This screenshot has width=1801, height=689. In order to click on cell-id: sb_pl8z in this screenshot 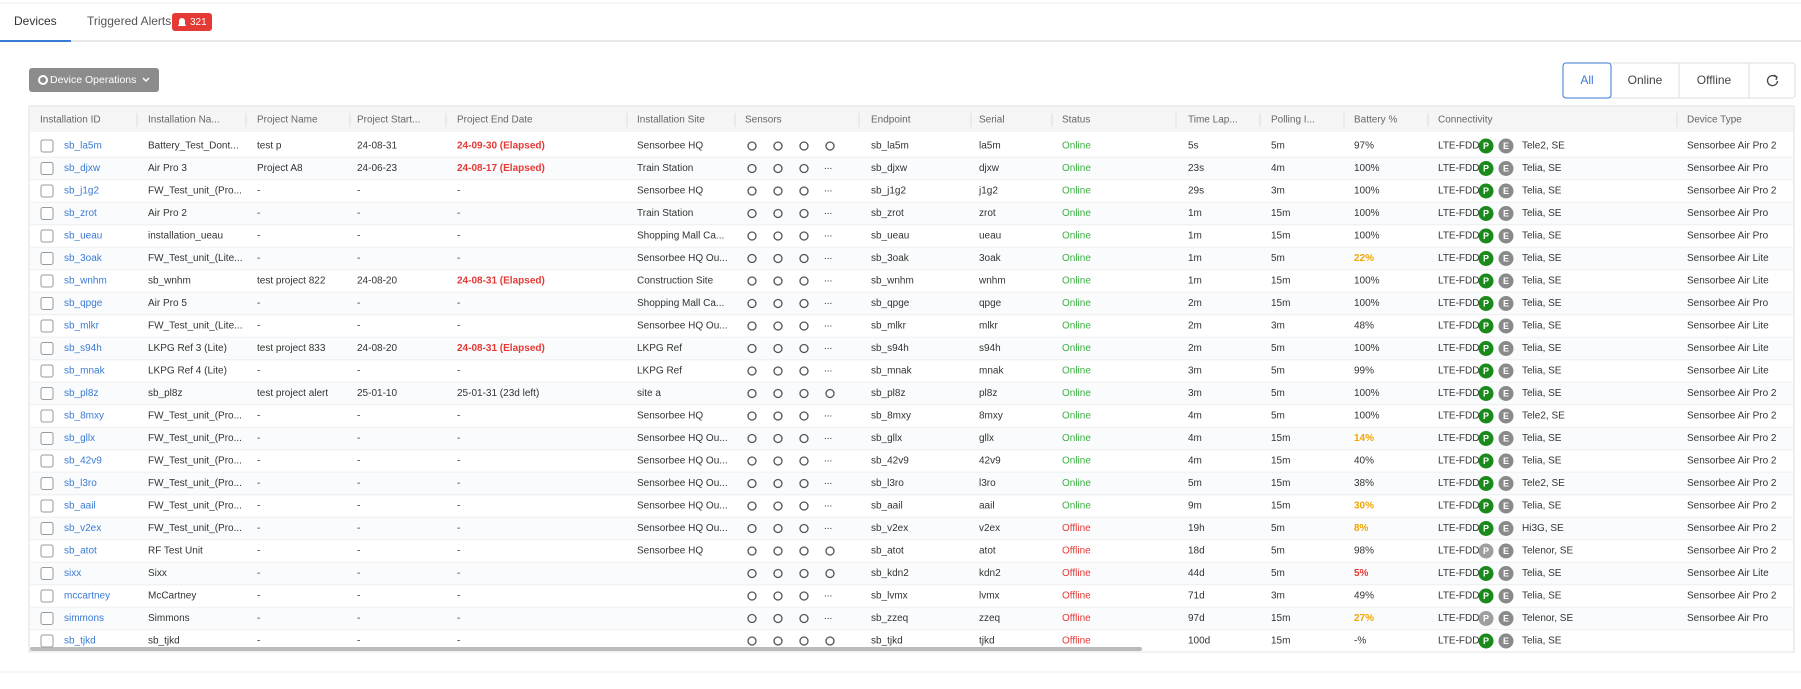, I will do `click(81, 393)`.